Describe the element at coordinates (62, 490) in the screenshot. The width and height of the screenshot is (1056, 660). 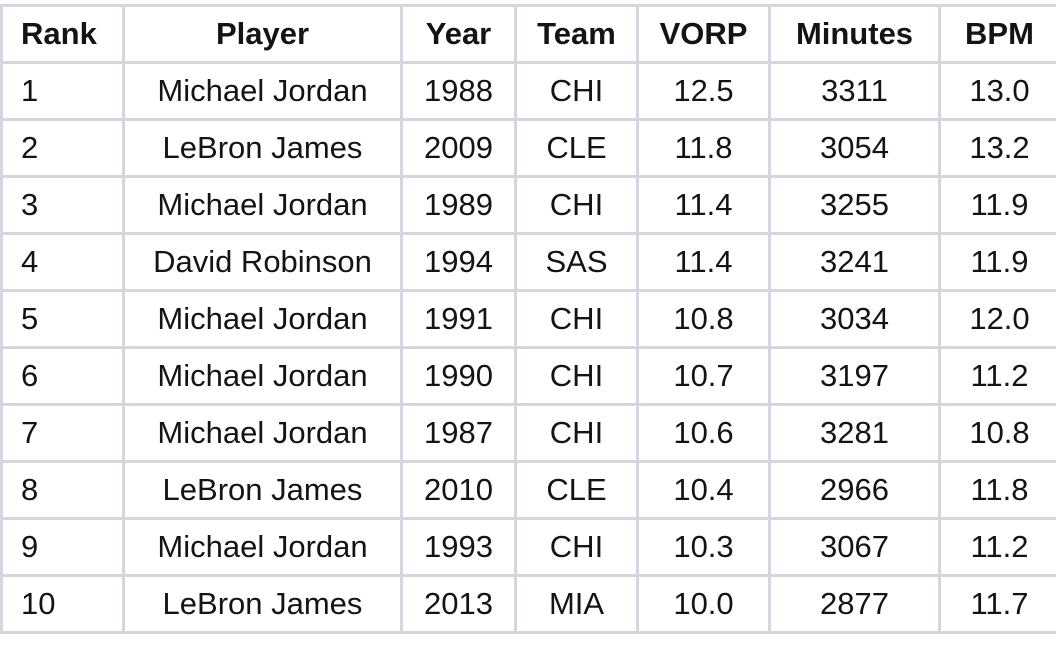
I see `rank-cell: 8` at that location.